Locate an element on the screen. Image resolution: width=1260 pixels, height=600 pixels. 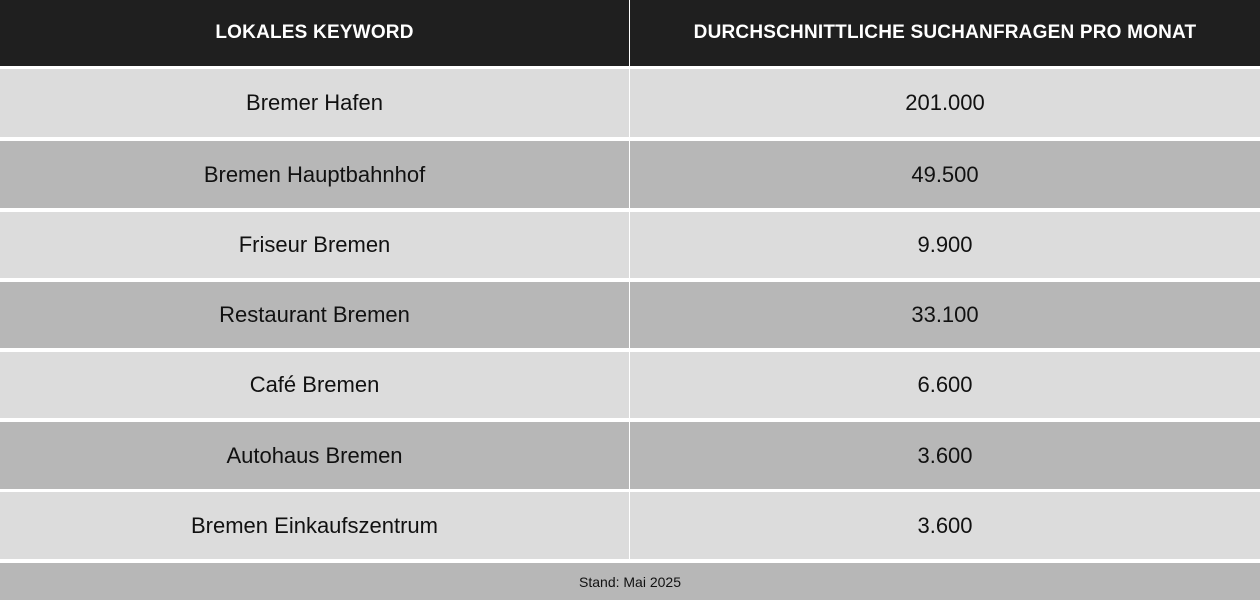
searches-cell: 49.500 is located at coordinates (944, 174).